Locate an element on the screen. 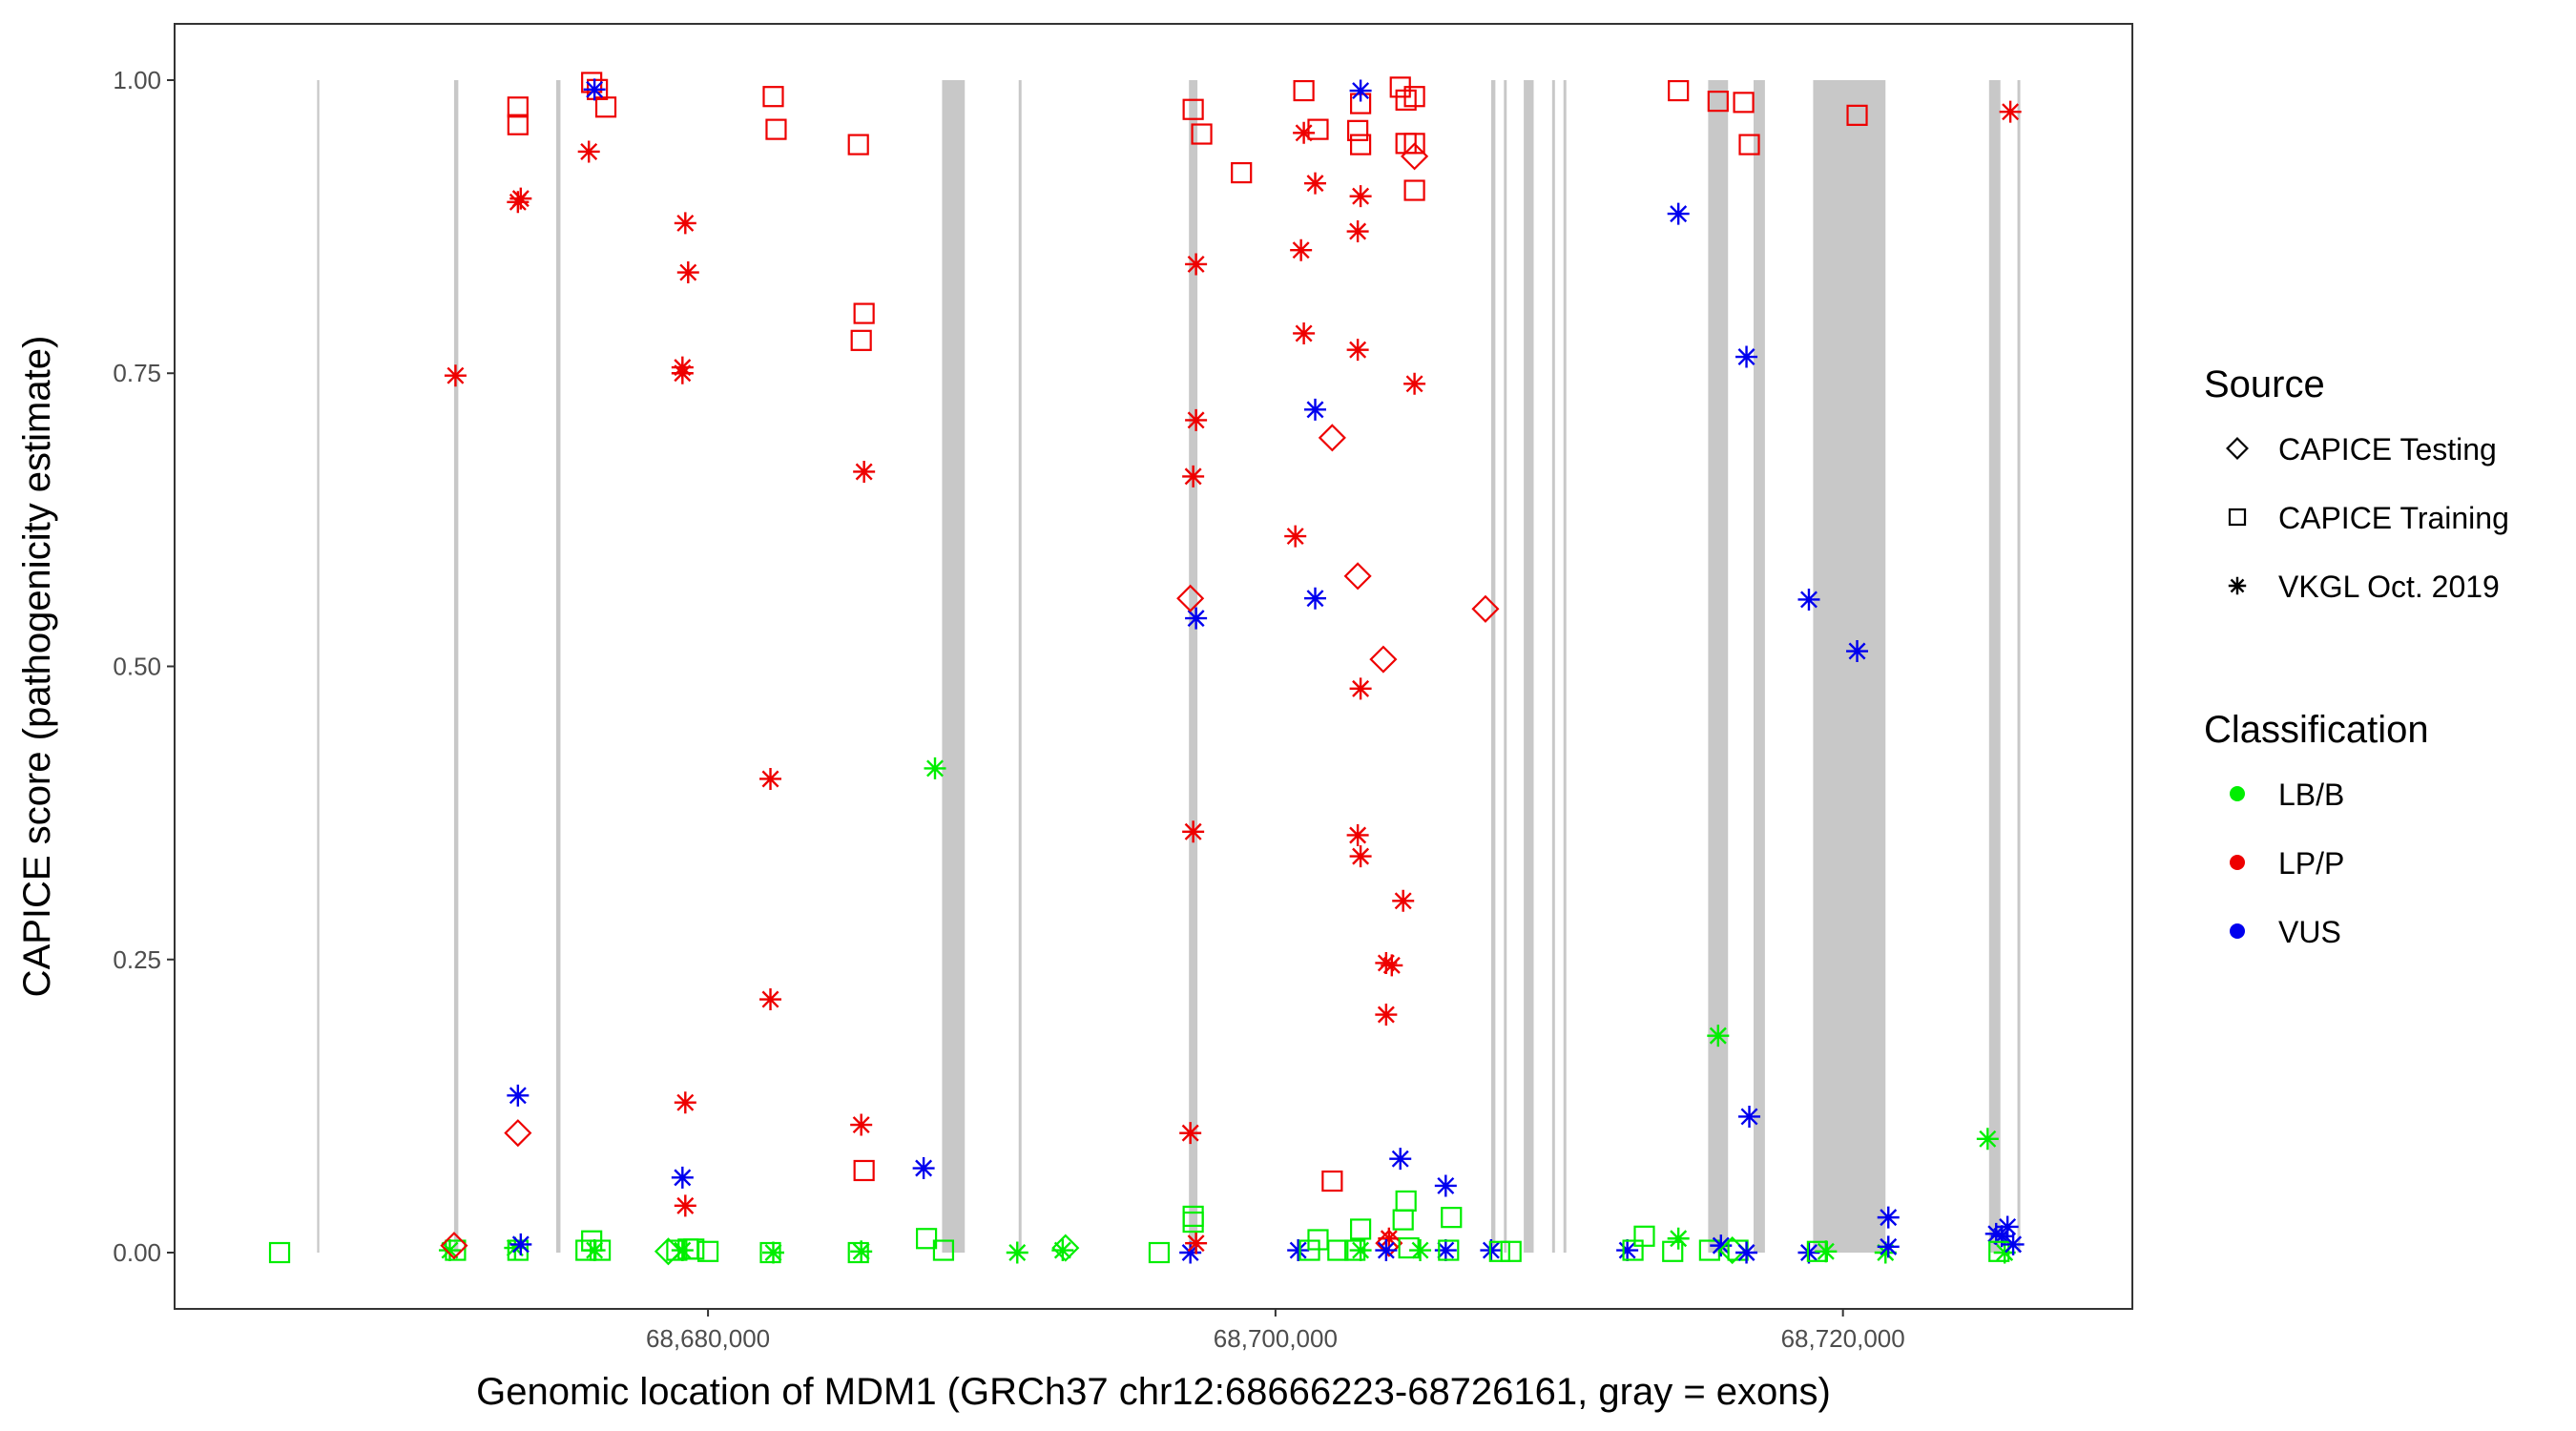 This screenshot has height=1431, width=2576. legend-source-label: CAPICE Testing is located at coordinates (2387, 449).